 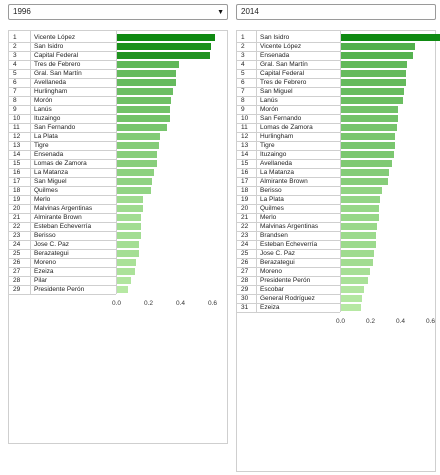 I want to click on table-row: 26 Moreno, so click(x=118, y=262).